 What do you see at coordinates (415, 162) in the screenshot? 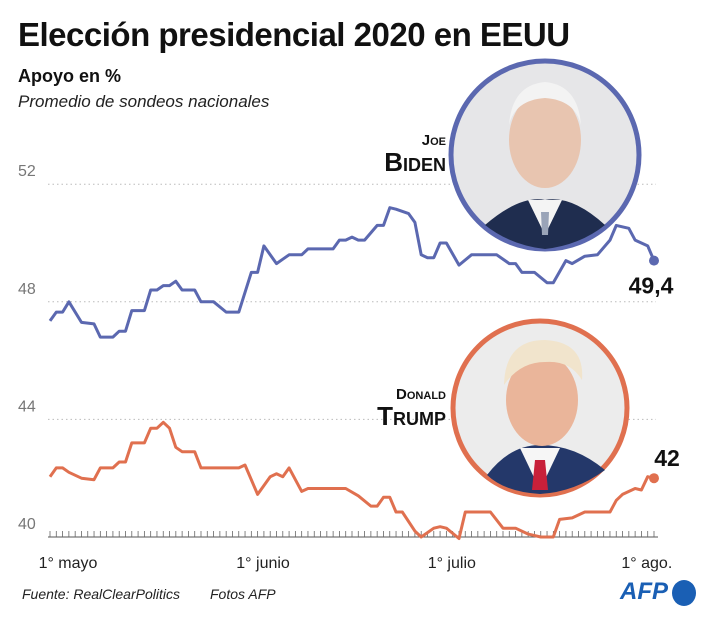
I see `biden-last-name: Biden` at bounding box center [415, 162].